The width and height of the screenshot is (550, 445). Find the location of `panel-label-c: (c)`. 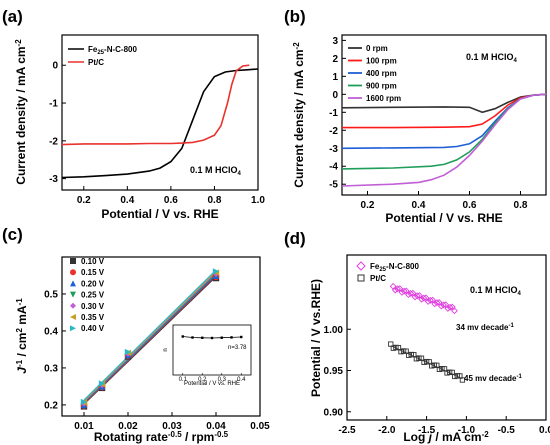

panel-label-c: (c) is located at coordinates (12, 234).